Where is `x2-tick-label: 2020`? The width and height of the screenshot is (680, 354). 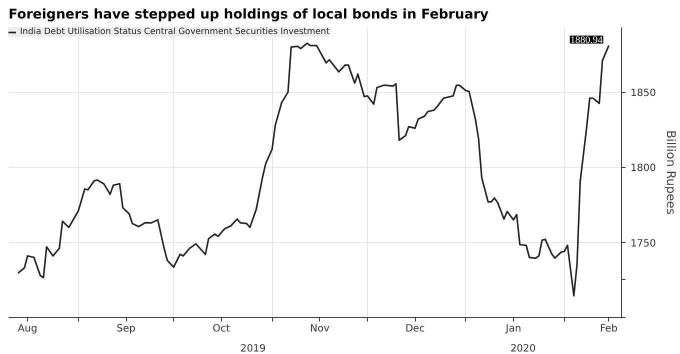
x2-tick-label: 2020 is located at coordinates (523, 349).